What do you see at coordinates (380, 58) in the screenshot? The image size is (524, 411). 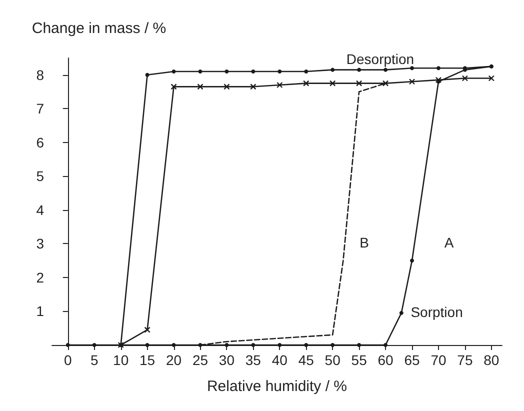 I see `annotation: Desorption` at bounding box center [380, 58].